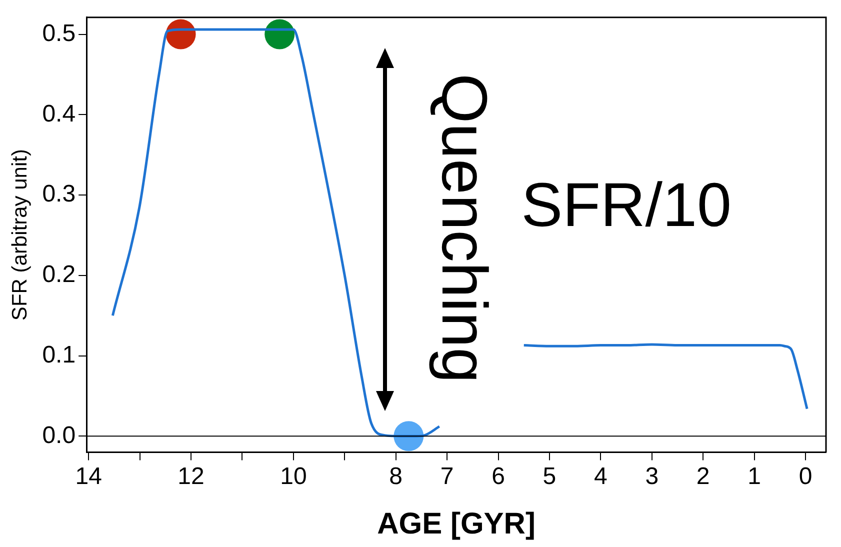 The width and height of the screenshot is (841, 547). What do you see at coordinates (59, 194) in the screenshot?
I see `y-tick-label: 0.3` at bounding box center [59, 194].